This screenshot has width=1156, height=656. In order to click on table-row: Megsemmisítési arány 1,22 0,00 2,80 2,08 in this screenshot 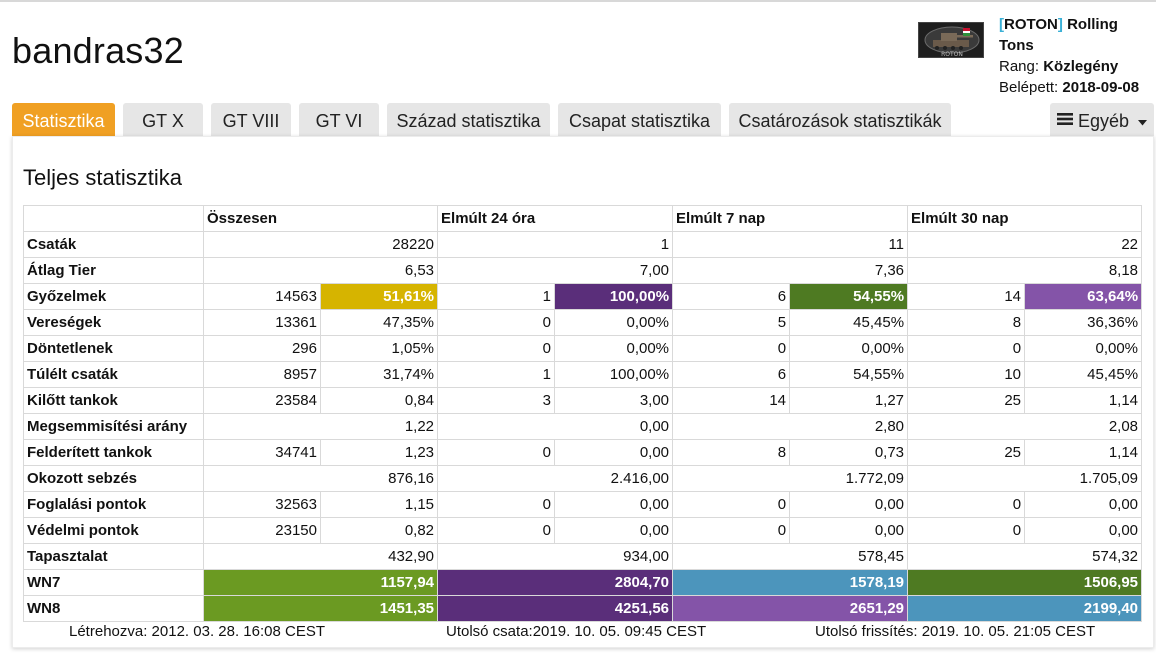, I will do `click(583, 426)`.